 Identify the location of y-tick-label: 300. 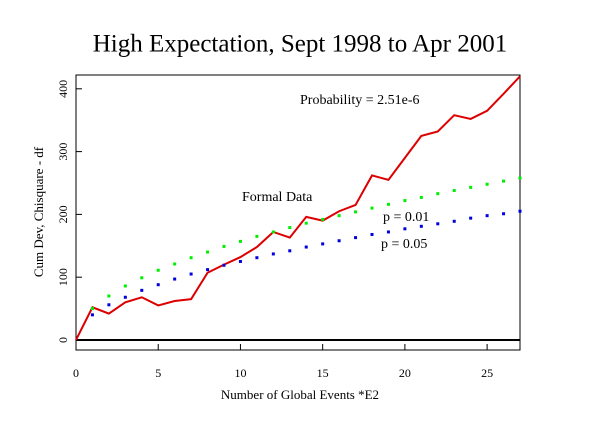
(63, 152).